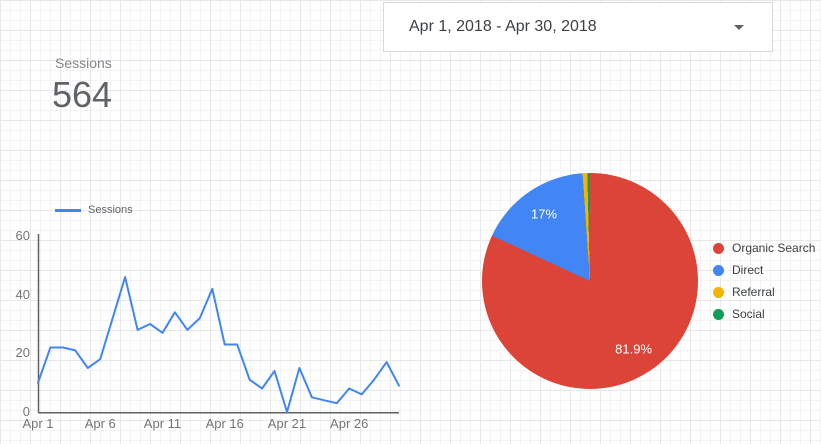 The image size is (821, 444). Describe the element at coordinates (748, 270) in the screenshot. I see `pie-legend-label: Direct` at that location.